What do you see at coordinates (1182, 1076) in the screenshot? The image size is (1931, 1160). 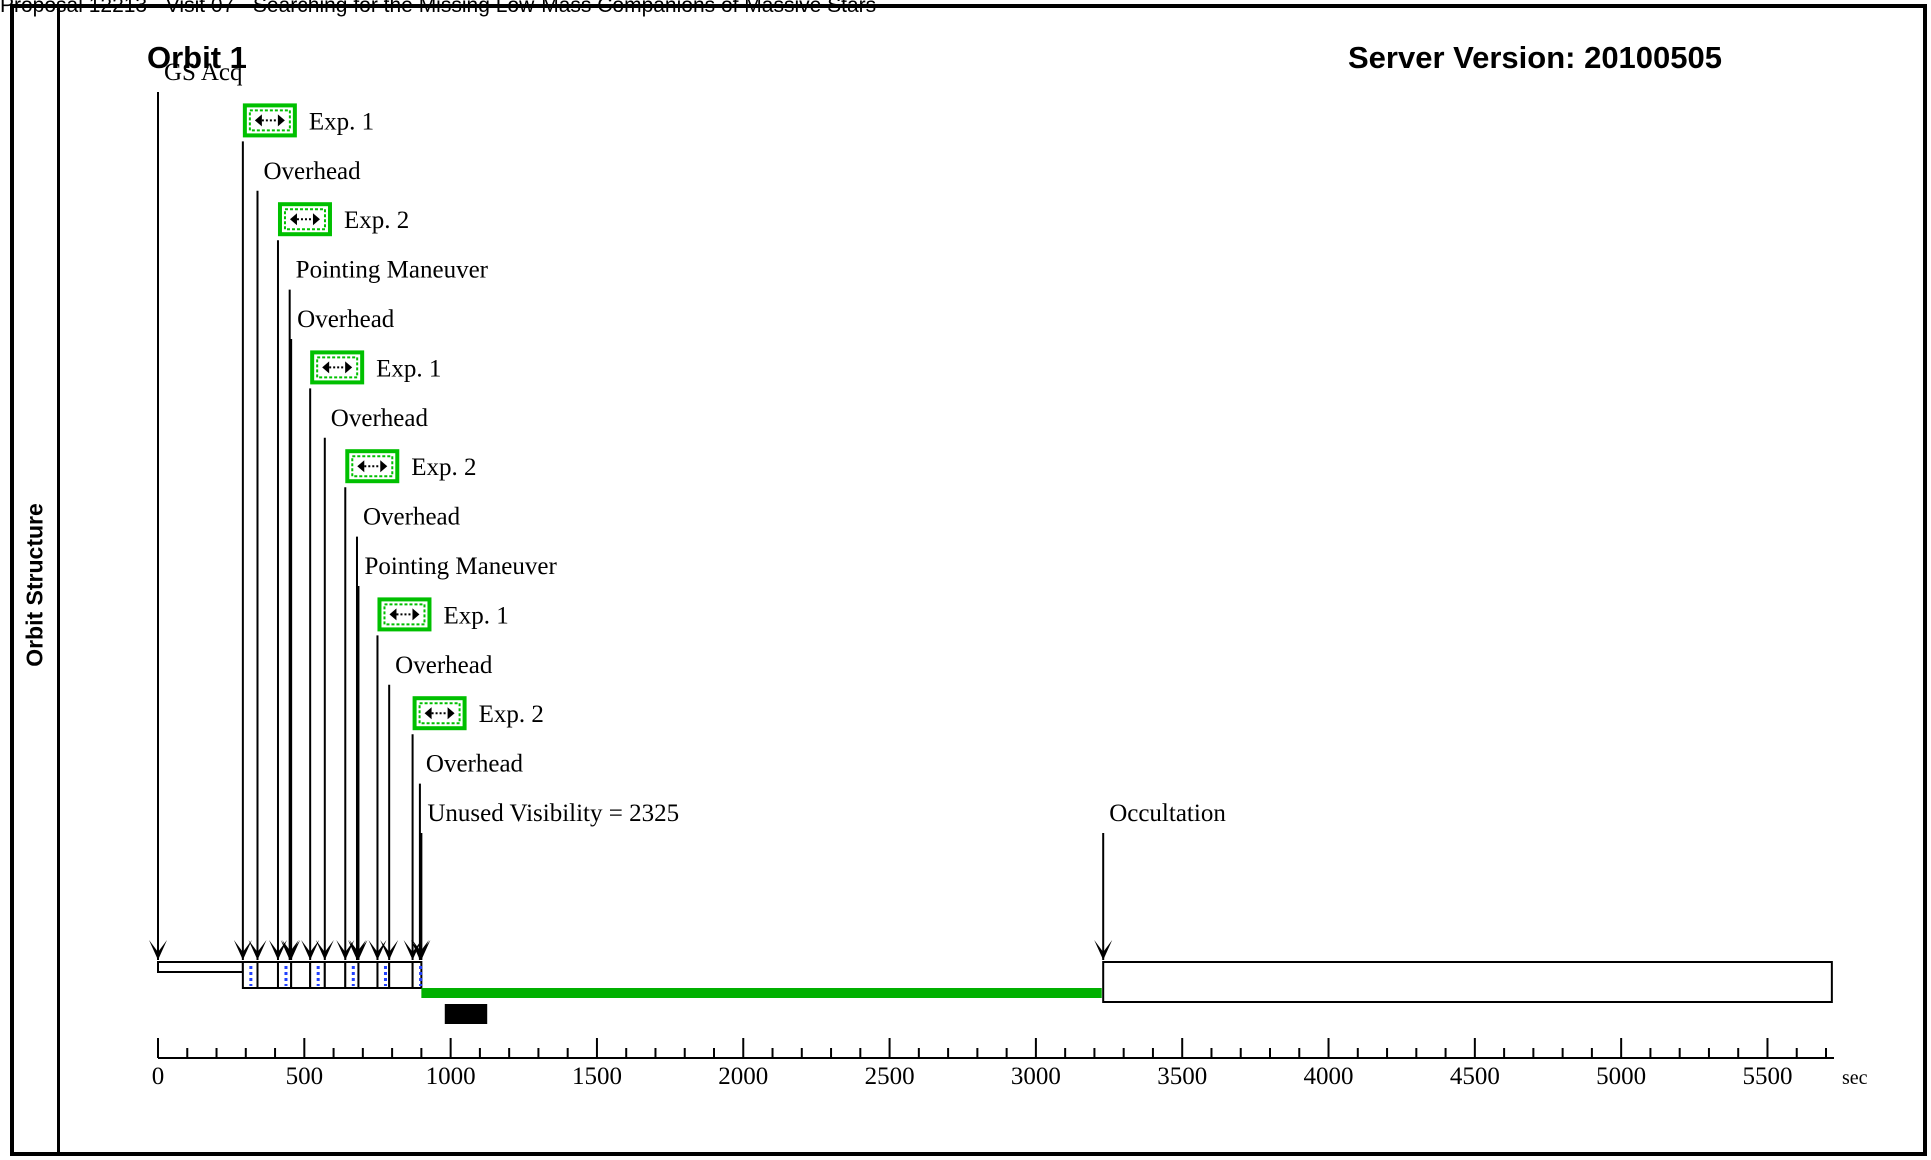 I see `axis-tick-label: 3500` at bounding box center [1182, 1076].